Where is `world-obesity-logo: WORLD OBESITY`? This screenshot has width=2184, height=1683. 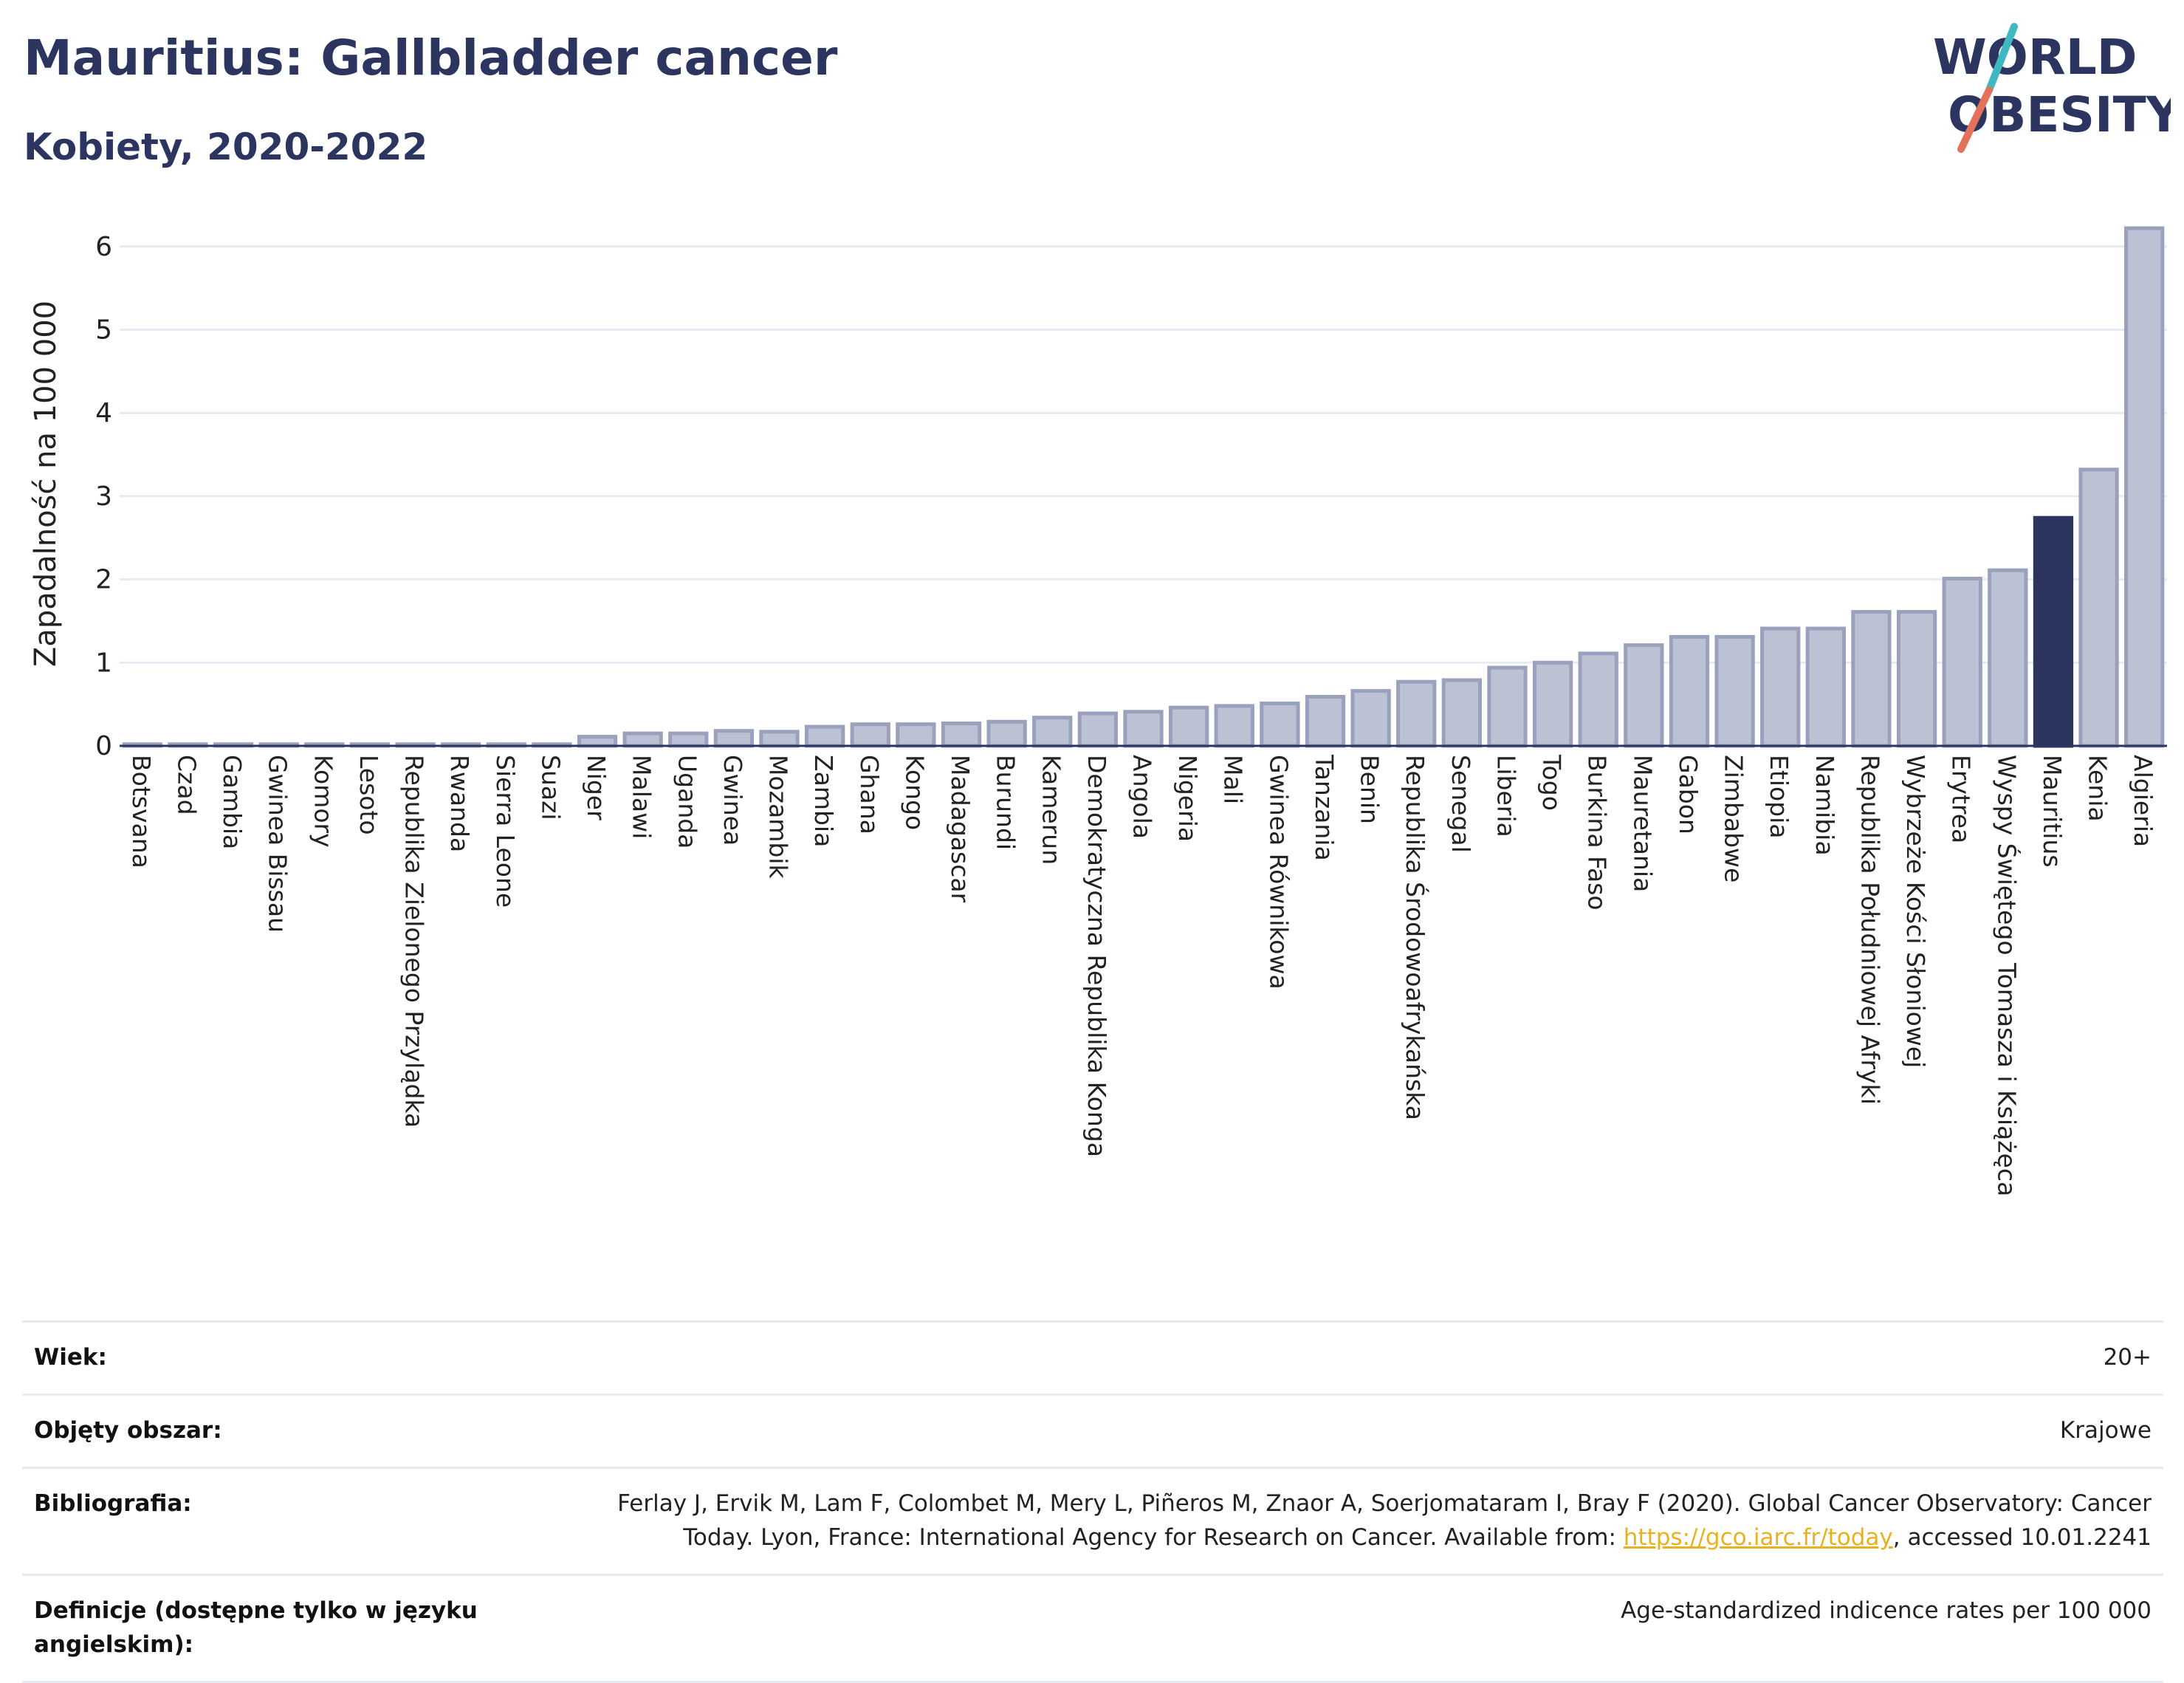
world-obesity-logo: WORLD OBESITY is located at coordinates (2052, 88).